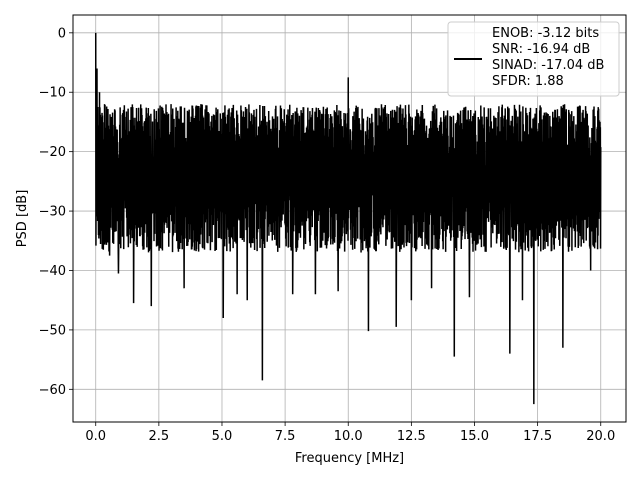 This screenshot has height=480, width=640. What do you see at coordinates (348, 436) in the screenshot?
I see `x-tick-label: 10.0` at bounding box center [348, 436].